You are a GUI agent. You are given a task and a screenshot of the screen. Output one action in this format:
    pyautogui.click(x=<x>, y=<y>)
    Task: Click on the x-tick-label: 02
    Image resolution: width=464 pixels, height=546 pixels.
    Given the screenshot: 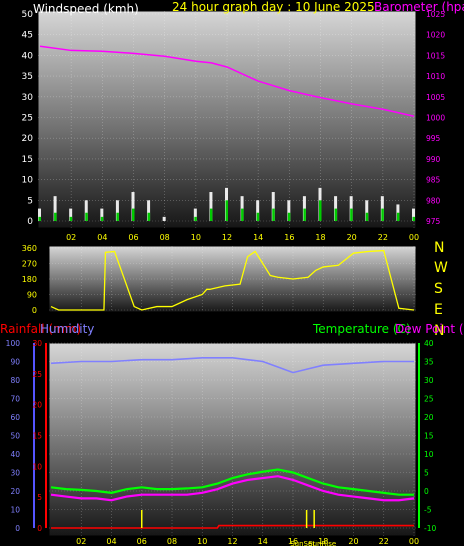 What is the action you would take?
    pyautogui.click(x=81, y=541)
    